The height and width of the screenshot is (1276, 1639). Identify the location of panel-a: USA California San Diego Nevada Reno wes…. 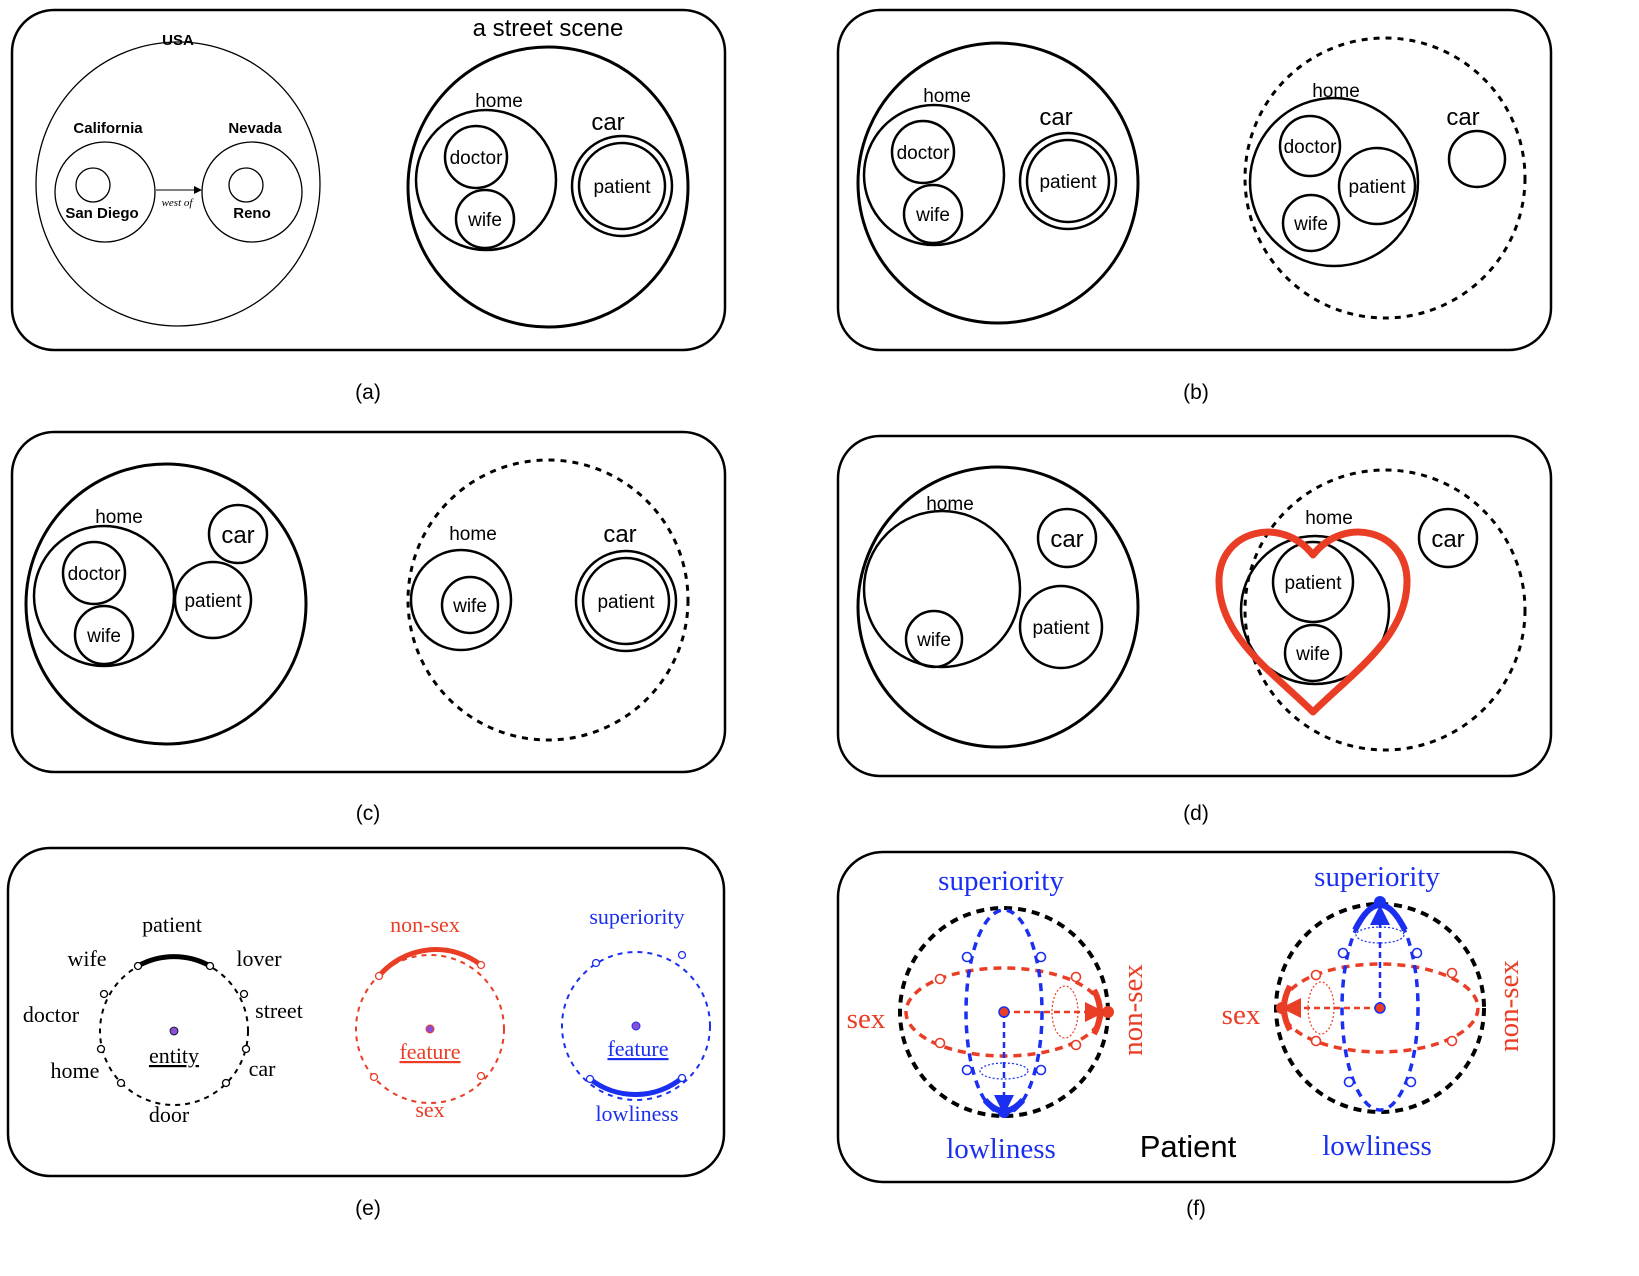
(368, 206).